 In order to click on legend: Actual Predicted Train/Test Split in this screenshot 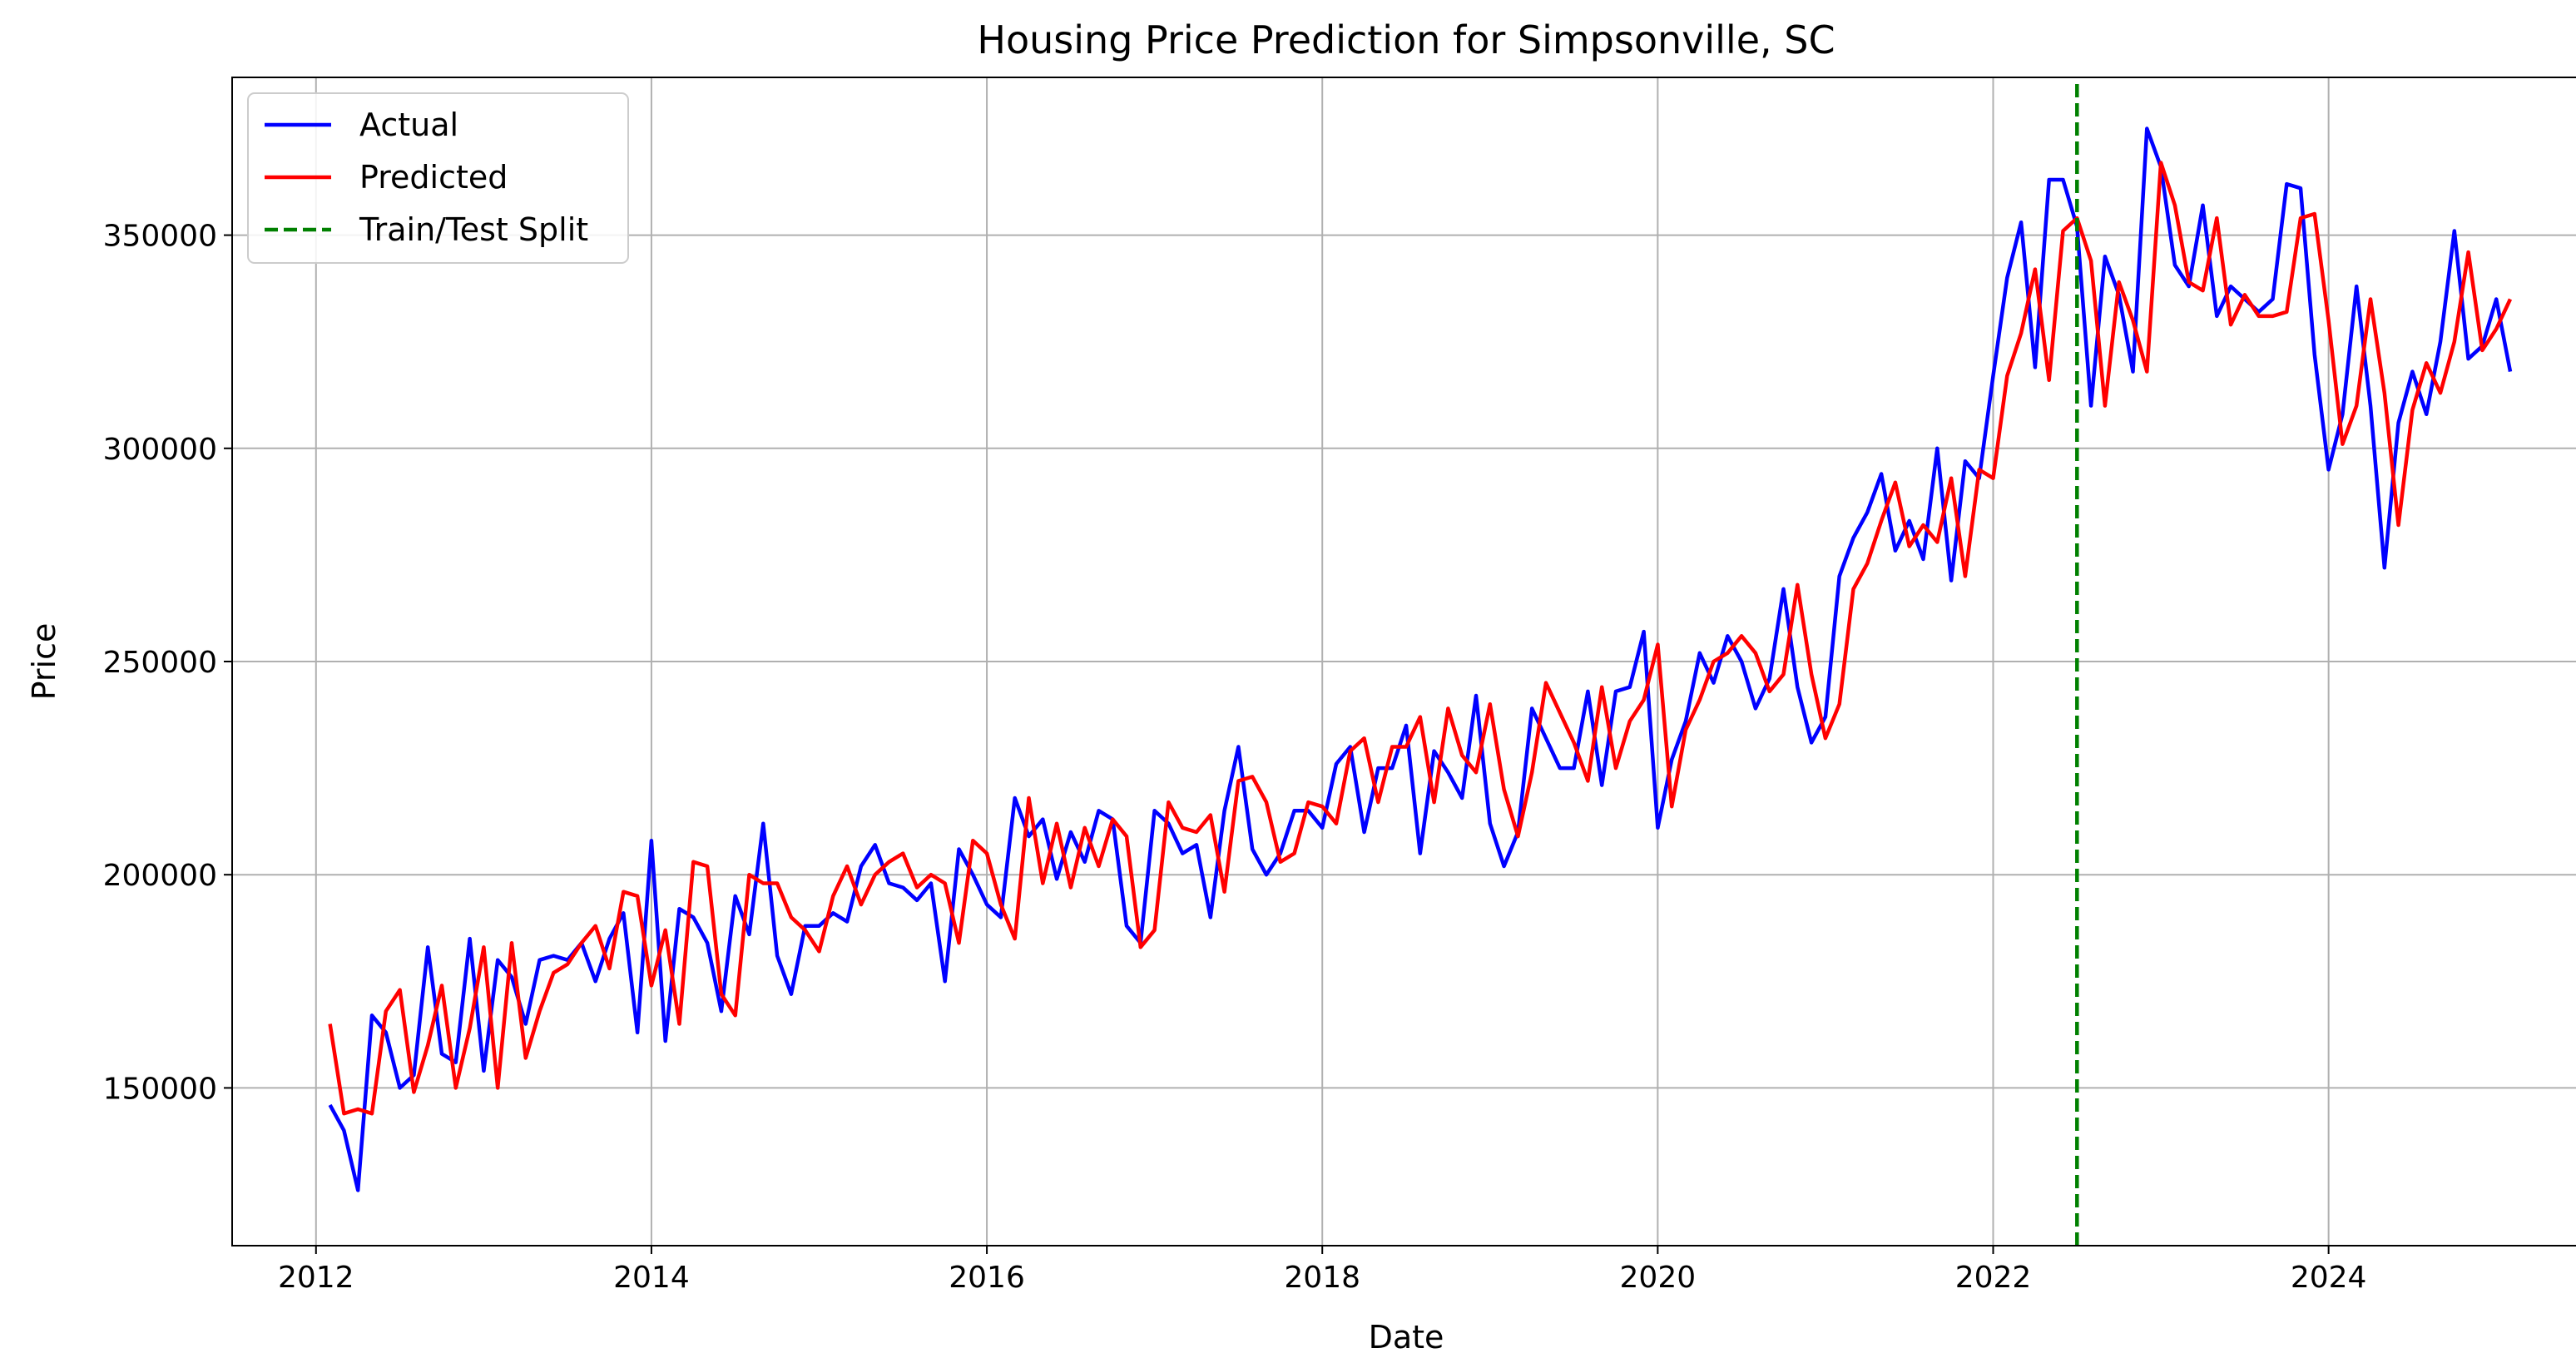, I will do `click(438, 178)`.